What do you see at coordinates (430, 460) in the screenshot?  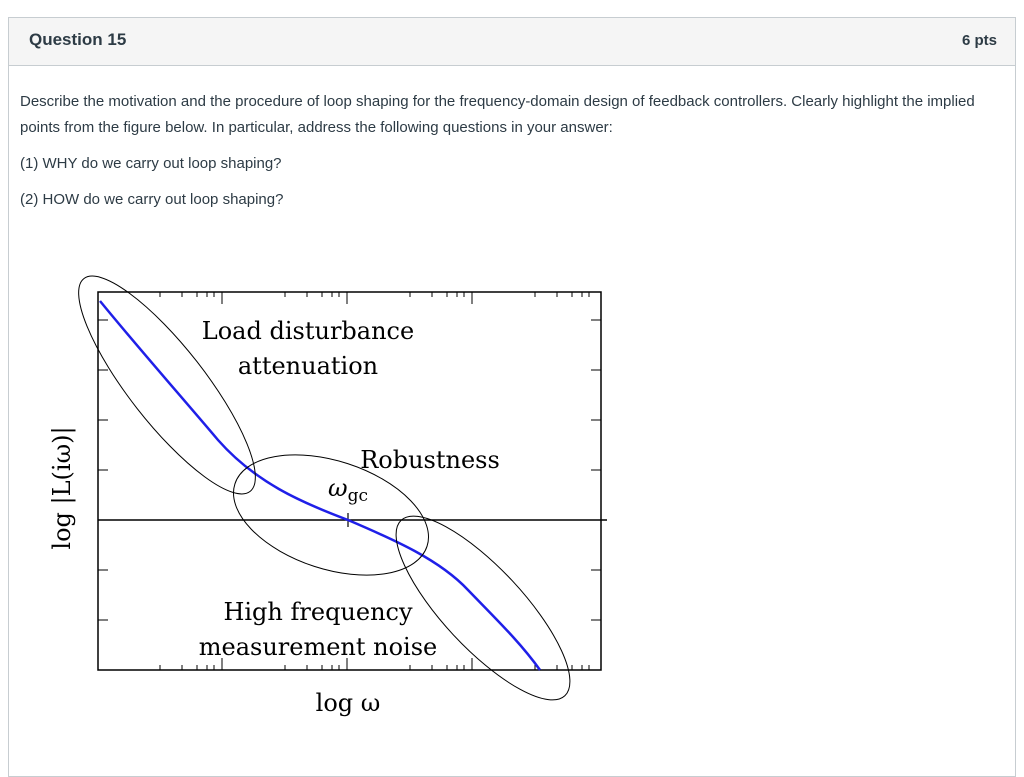 I see `label-robustness: Robustness` at bounding box center [430, 460].